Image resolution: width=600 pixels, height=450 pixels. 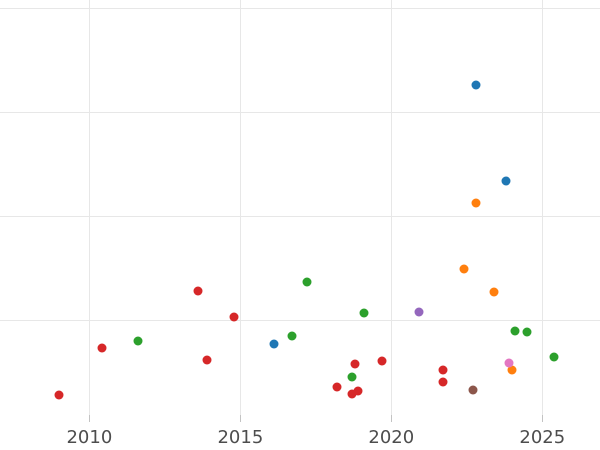 What do you see at coordinates (509, 363) in the screenshot?
I see `scatter-point-pink` at bounding box center [509, 363].